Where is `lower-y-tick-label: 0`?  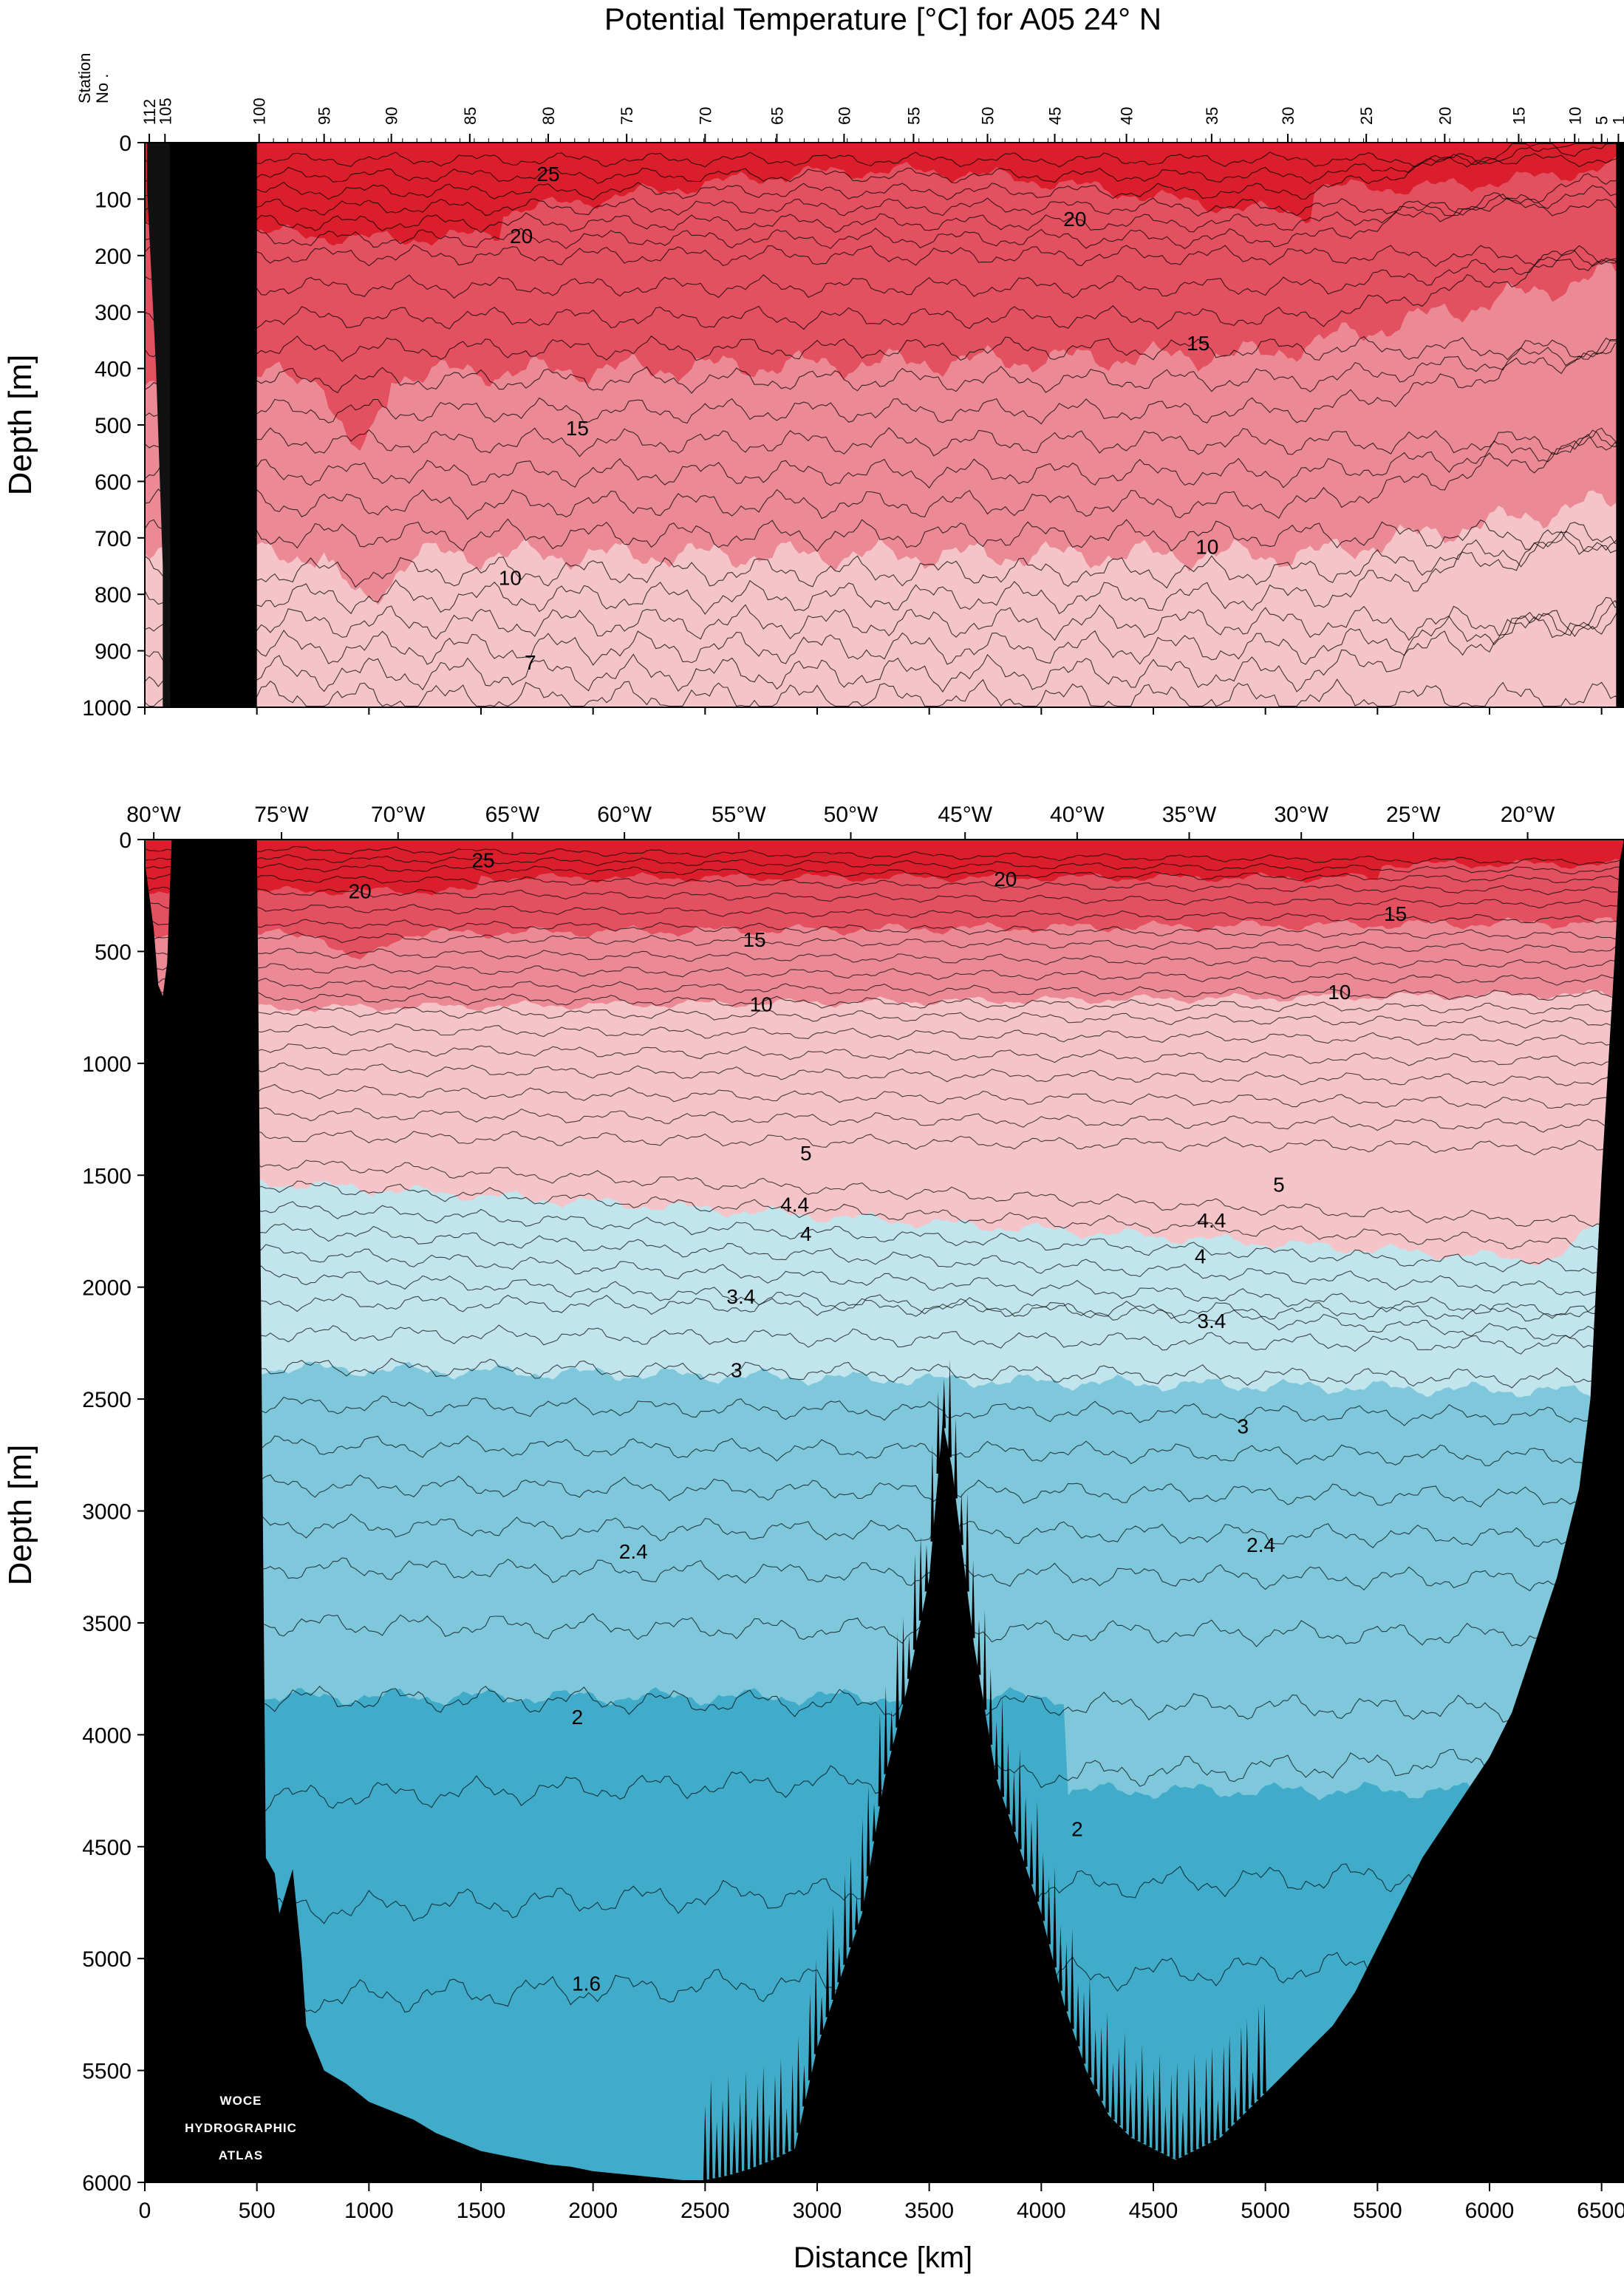 lower-y-tick-label: 0 is located at coordinates (125, 840).